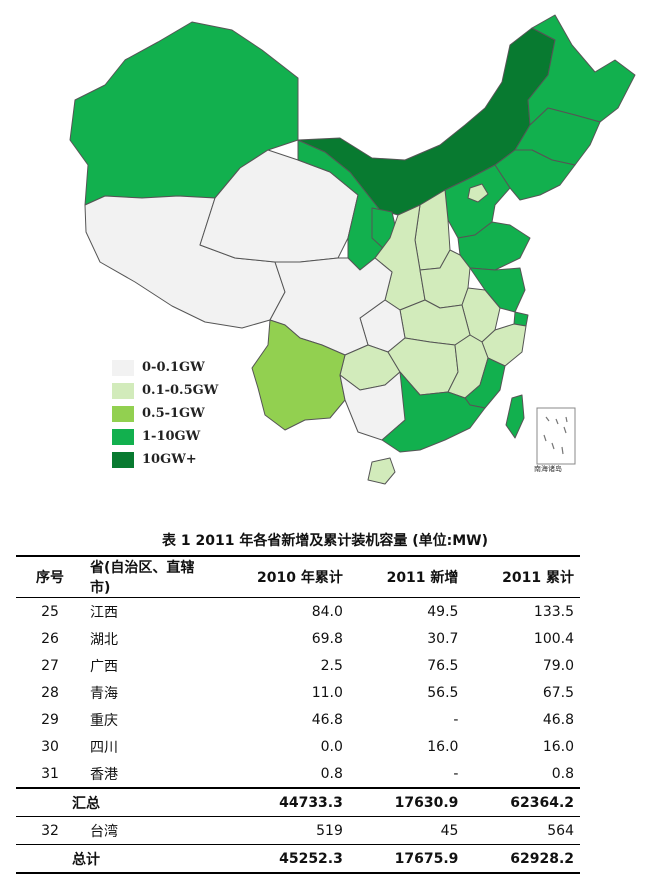 The image size is (650, 874). I want to click on legend-label: 1-10GW, so click(171, 436).